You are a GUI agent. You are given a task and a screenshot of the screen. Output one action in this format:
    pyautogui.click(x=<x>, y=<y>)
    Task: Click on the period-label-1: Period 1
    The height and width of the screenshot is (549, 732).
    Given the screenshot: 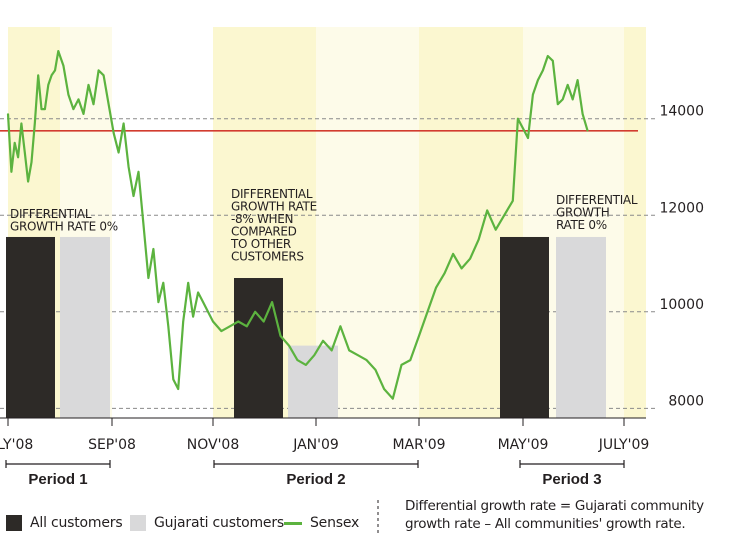 What is the action you would take?
    pyautogui.click(x=57, y=479)
    